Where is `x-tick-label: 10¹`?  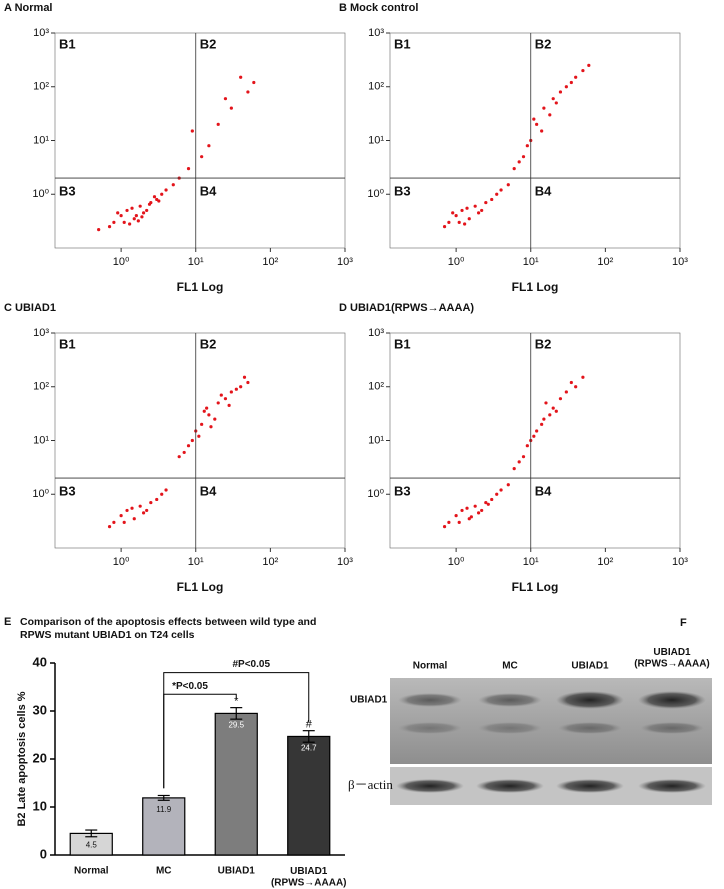 x-tick-label: 10¹ is located at coordinates (531, 262).